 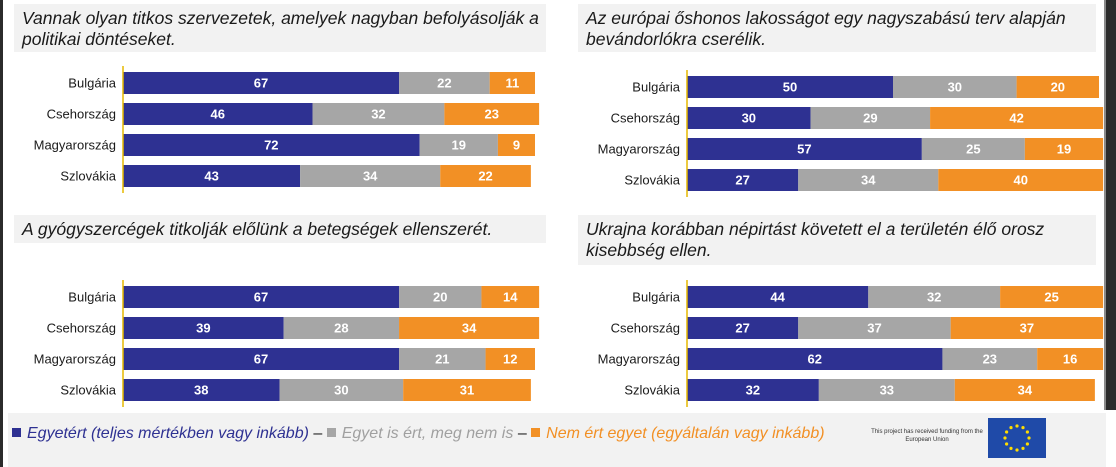 I want to click on legend-label-neutral: Egyet is ért, meg nem is, so click(x=427, y=433).